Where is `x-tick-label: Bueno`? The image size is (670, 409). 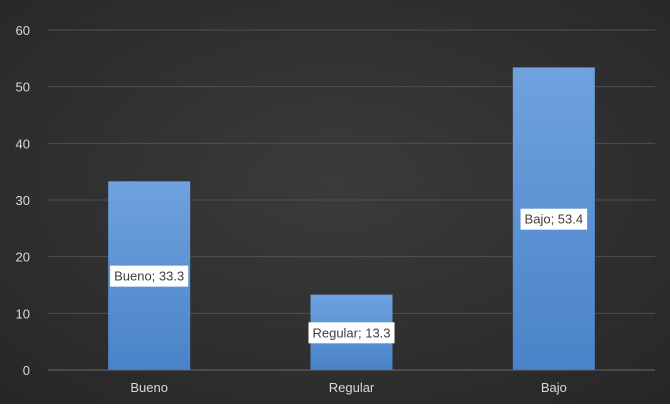
x-tick-label: Bueno is located at coordinates (149, 387).